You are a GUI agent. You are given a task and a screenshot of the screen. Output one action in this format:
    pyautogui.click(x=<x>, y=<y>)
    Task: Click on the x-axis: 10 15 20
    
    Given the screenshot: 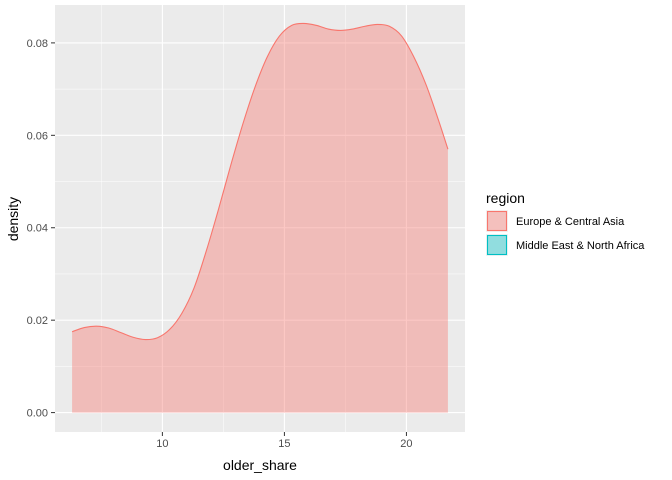 What is the action you would take?
    pyautogui.click(x=284, y=441)
    